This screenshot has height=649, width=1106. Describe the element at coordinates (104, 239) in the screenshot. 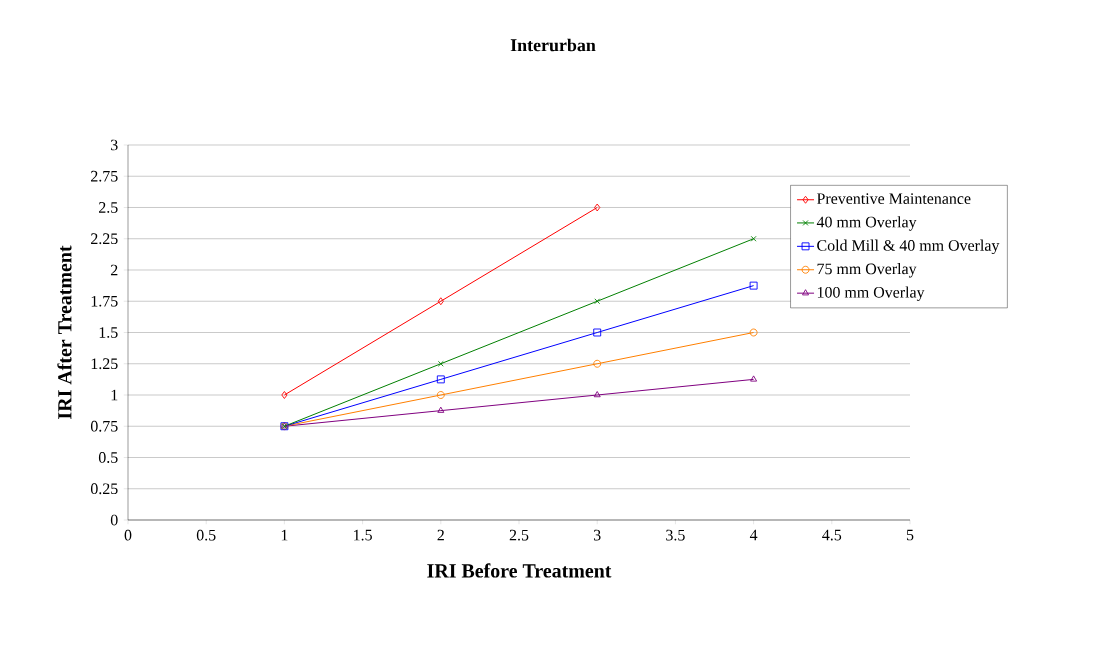

I see `y-tick-label: 2.25` at that location.